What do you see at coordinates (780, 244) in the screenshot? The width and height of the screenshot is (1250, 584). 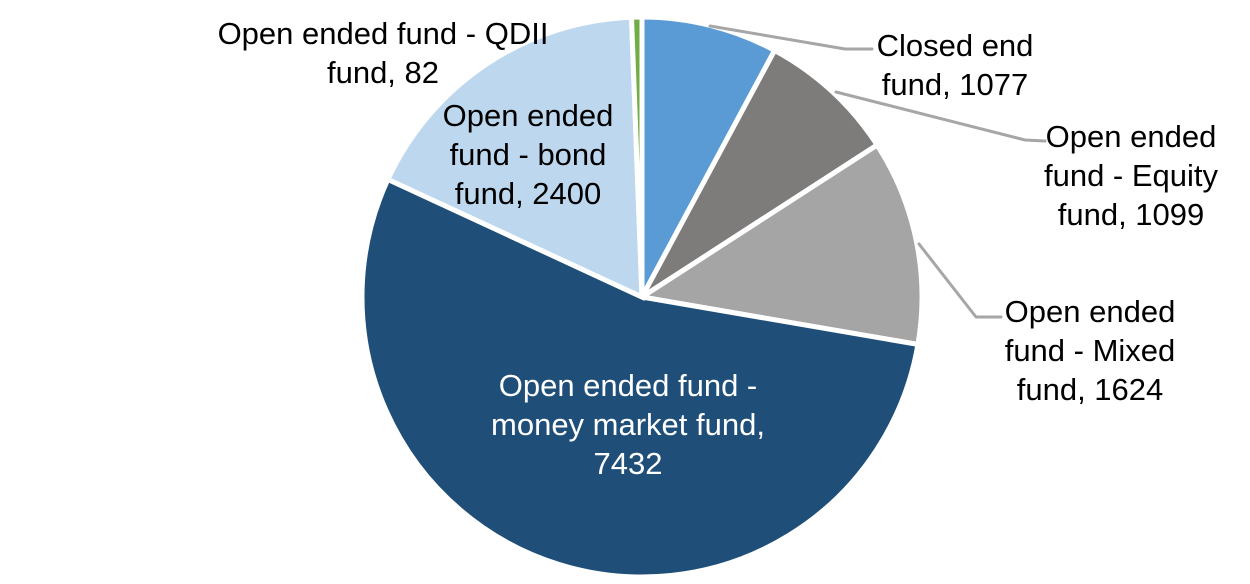 I see `pie-slice-open-ended-fund-mixed-fund` at bounding box center [780, 244].